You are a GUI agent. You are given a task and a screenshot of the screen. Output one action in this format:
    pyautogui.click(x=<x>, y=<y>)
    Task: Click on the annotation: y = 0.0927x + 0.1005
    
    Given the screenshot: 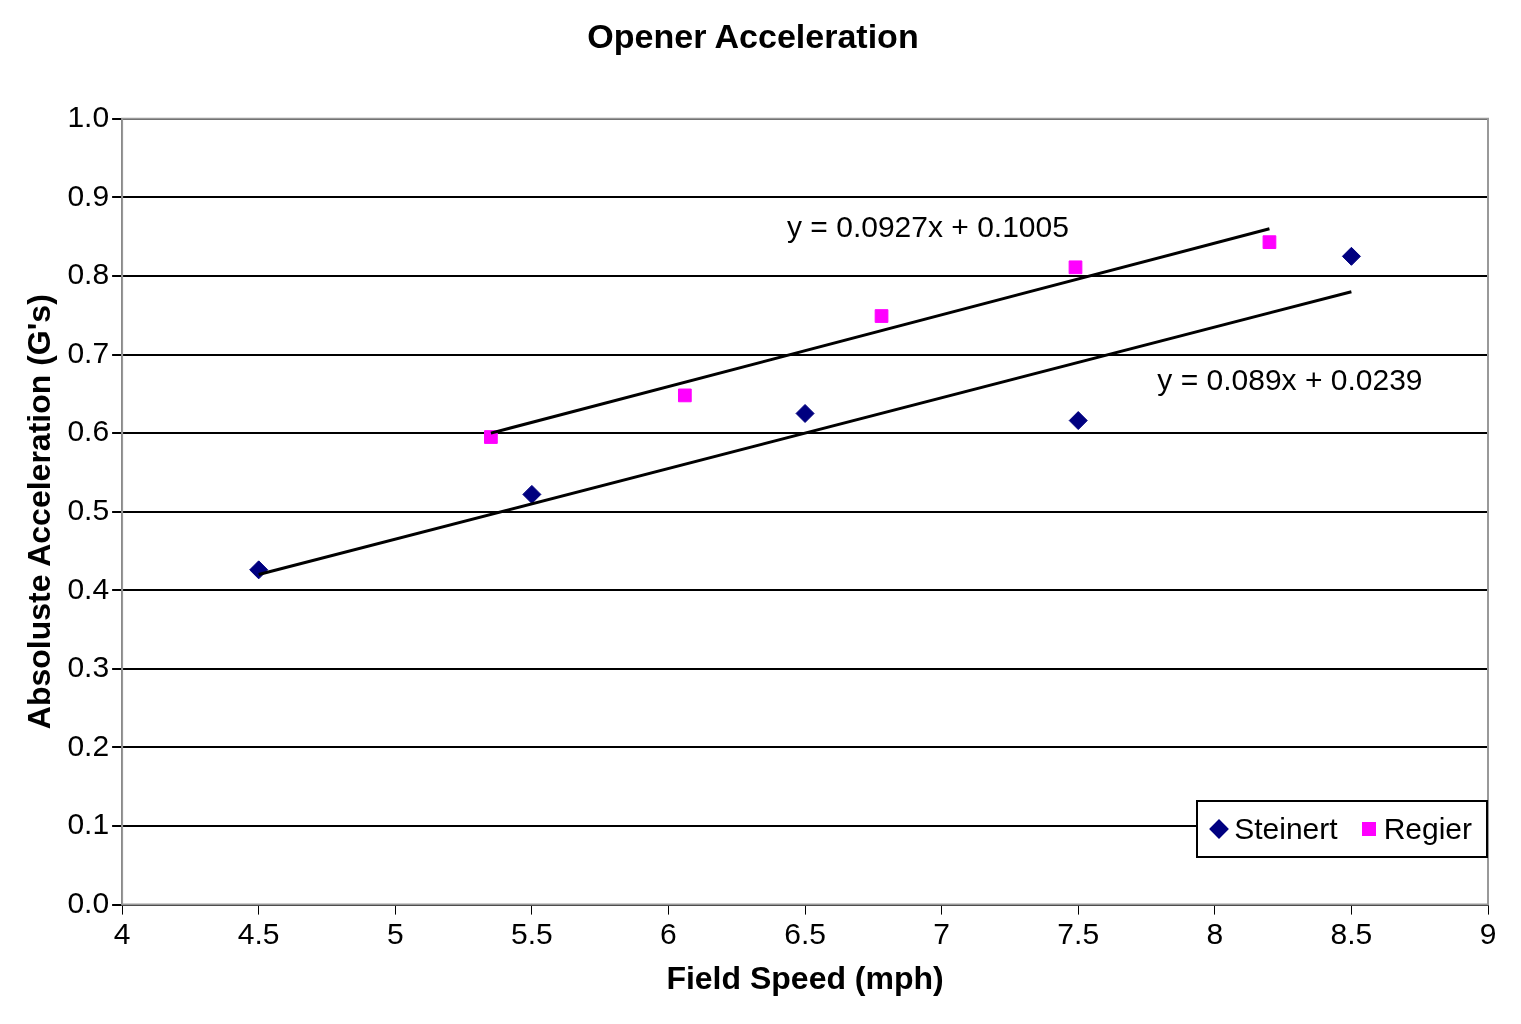 What is the action you would take?
    pyautogui.click(x=928, y=227)
    